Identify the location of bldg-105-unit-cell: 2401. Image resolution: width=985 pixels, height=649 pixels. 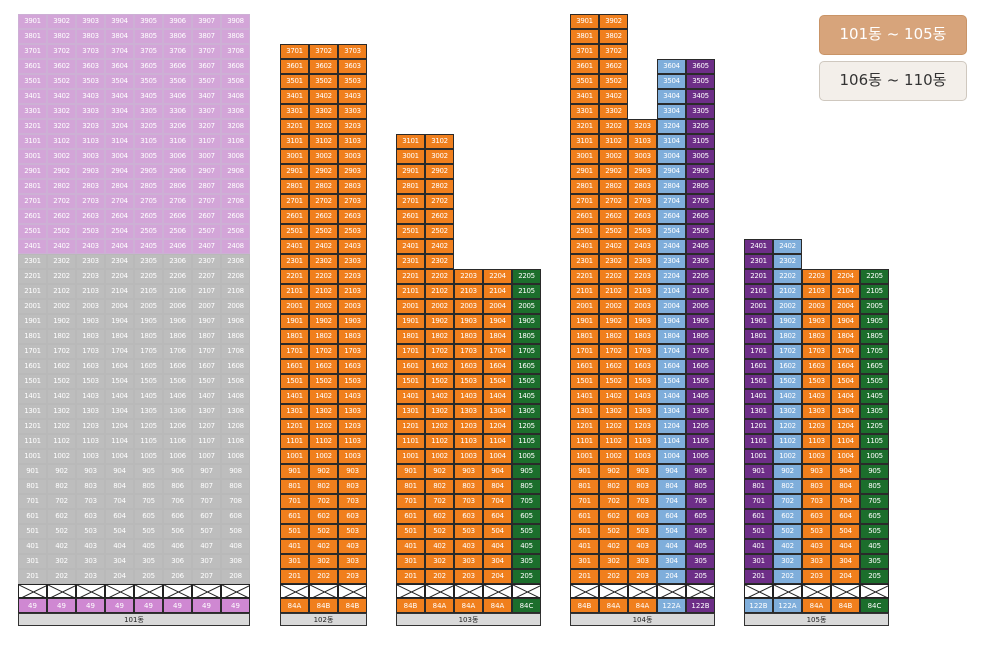
(758, 246).